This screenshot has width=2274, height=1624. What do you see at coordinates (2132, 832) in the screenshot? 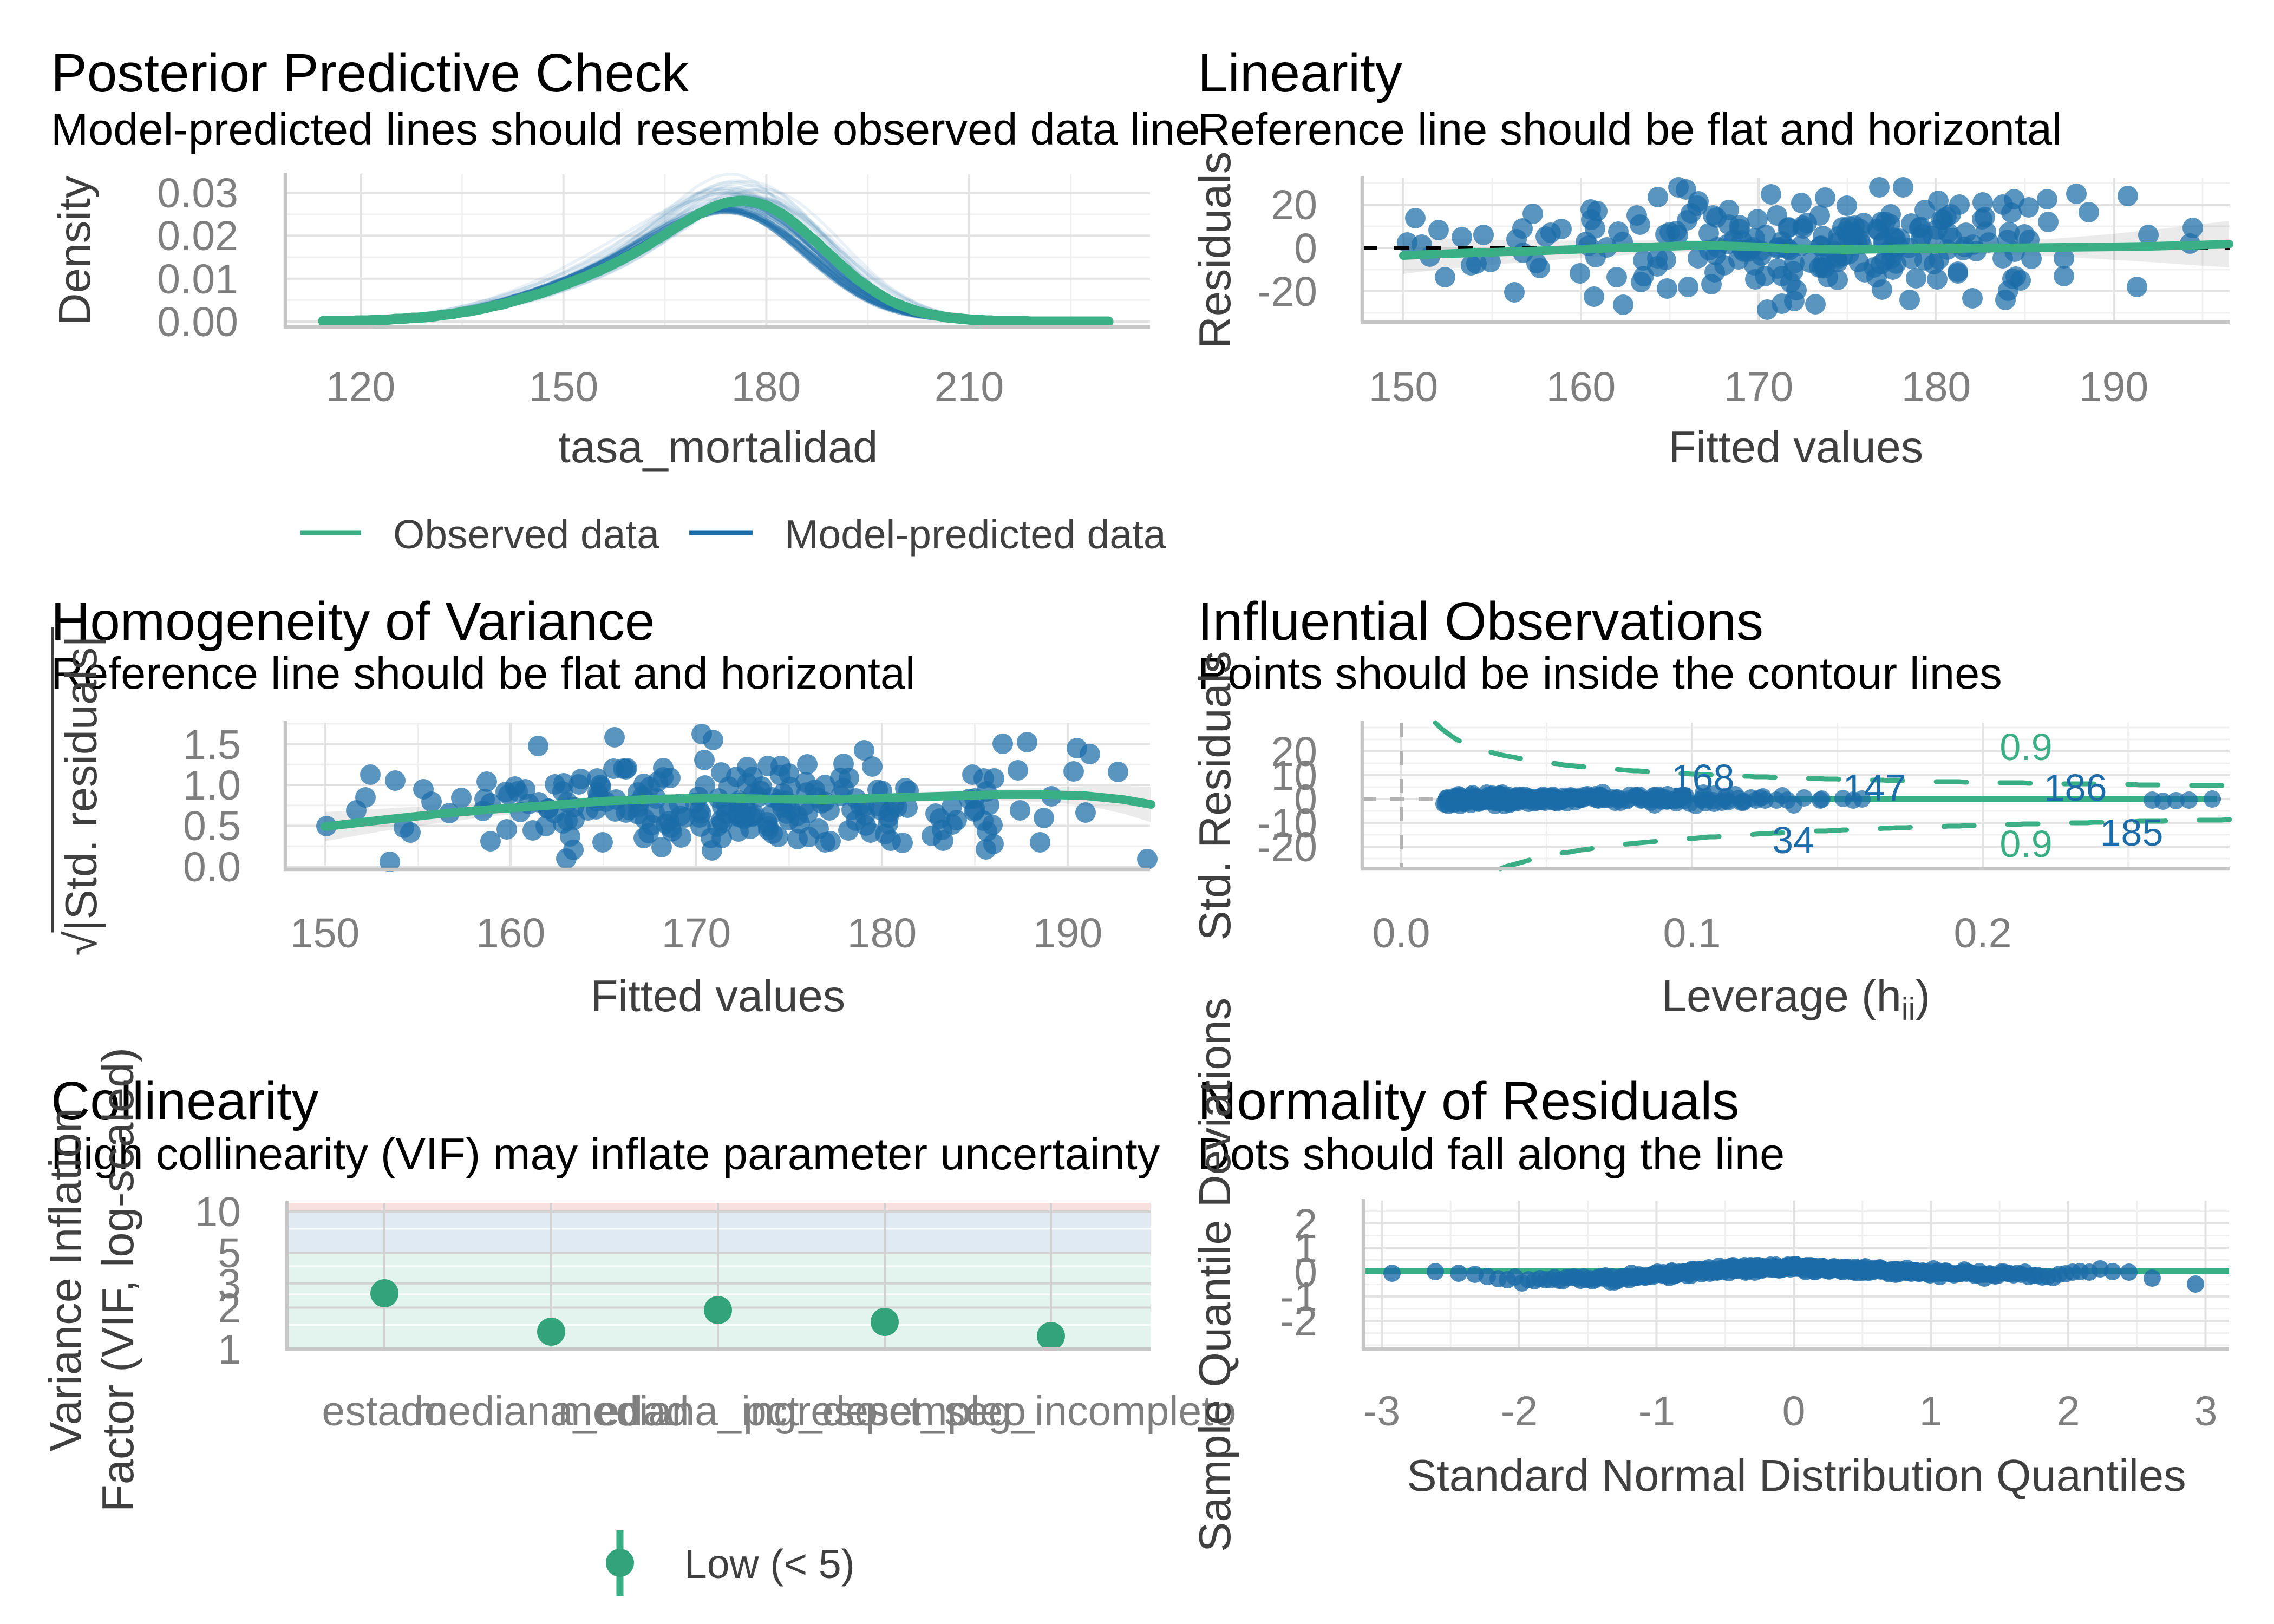
I see `svg-text: 185` at bounding box center [2132, 832].